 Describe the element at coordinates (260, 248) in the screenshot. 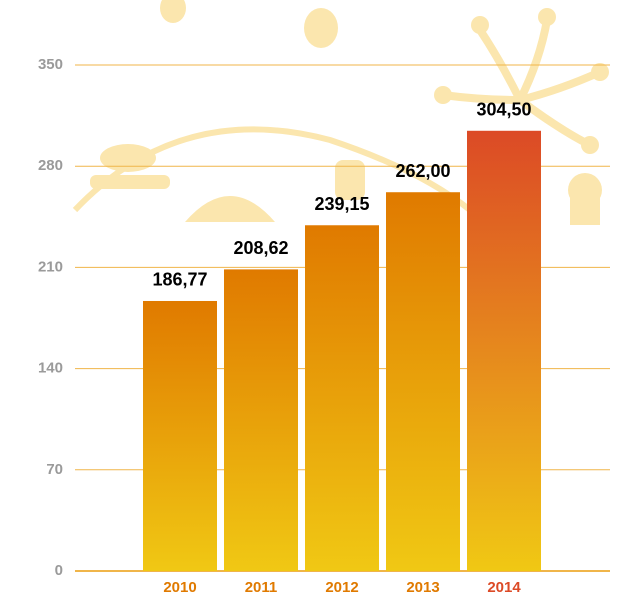

I see `value-label: 208,62` at that location.